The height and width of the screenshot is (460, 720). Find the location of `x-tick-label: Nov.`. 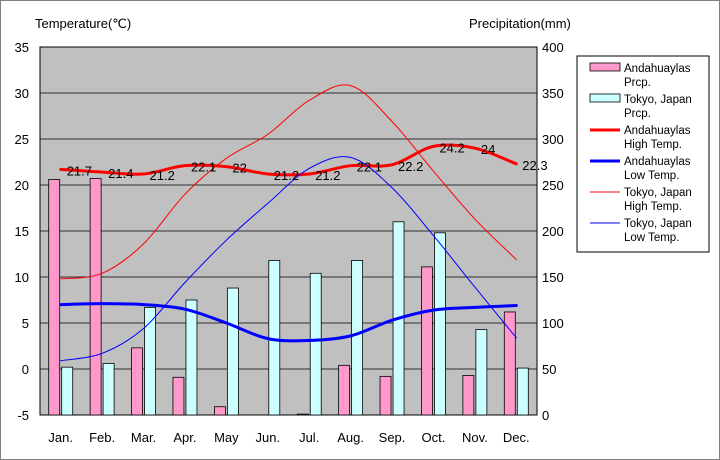

x-tick-label: Nov. is located at coordinates (475, 437).